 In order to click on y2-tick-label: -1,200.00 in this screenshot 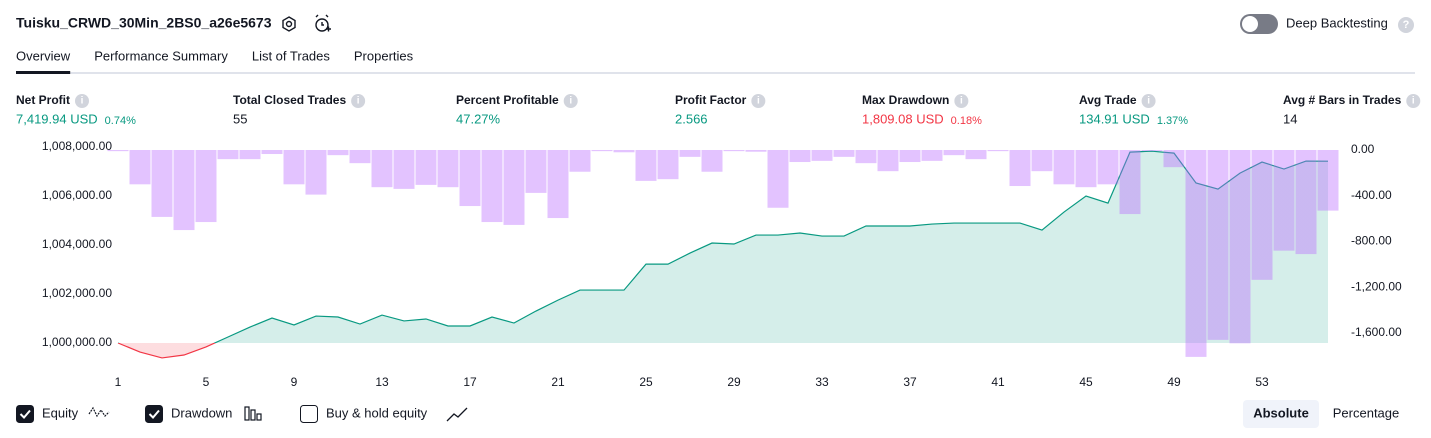, I will do `click(1376, 286)`.